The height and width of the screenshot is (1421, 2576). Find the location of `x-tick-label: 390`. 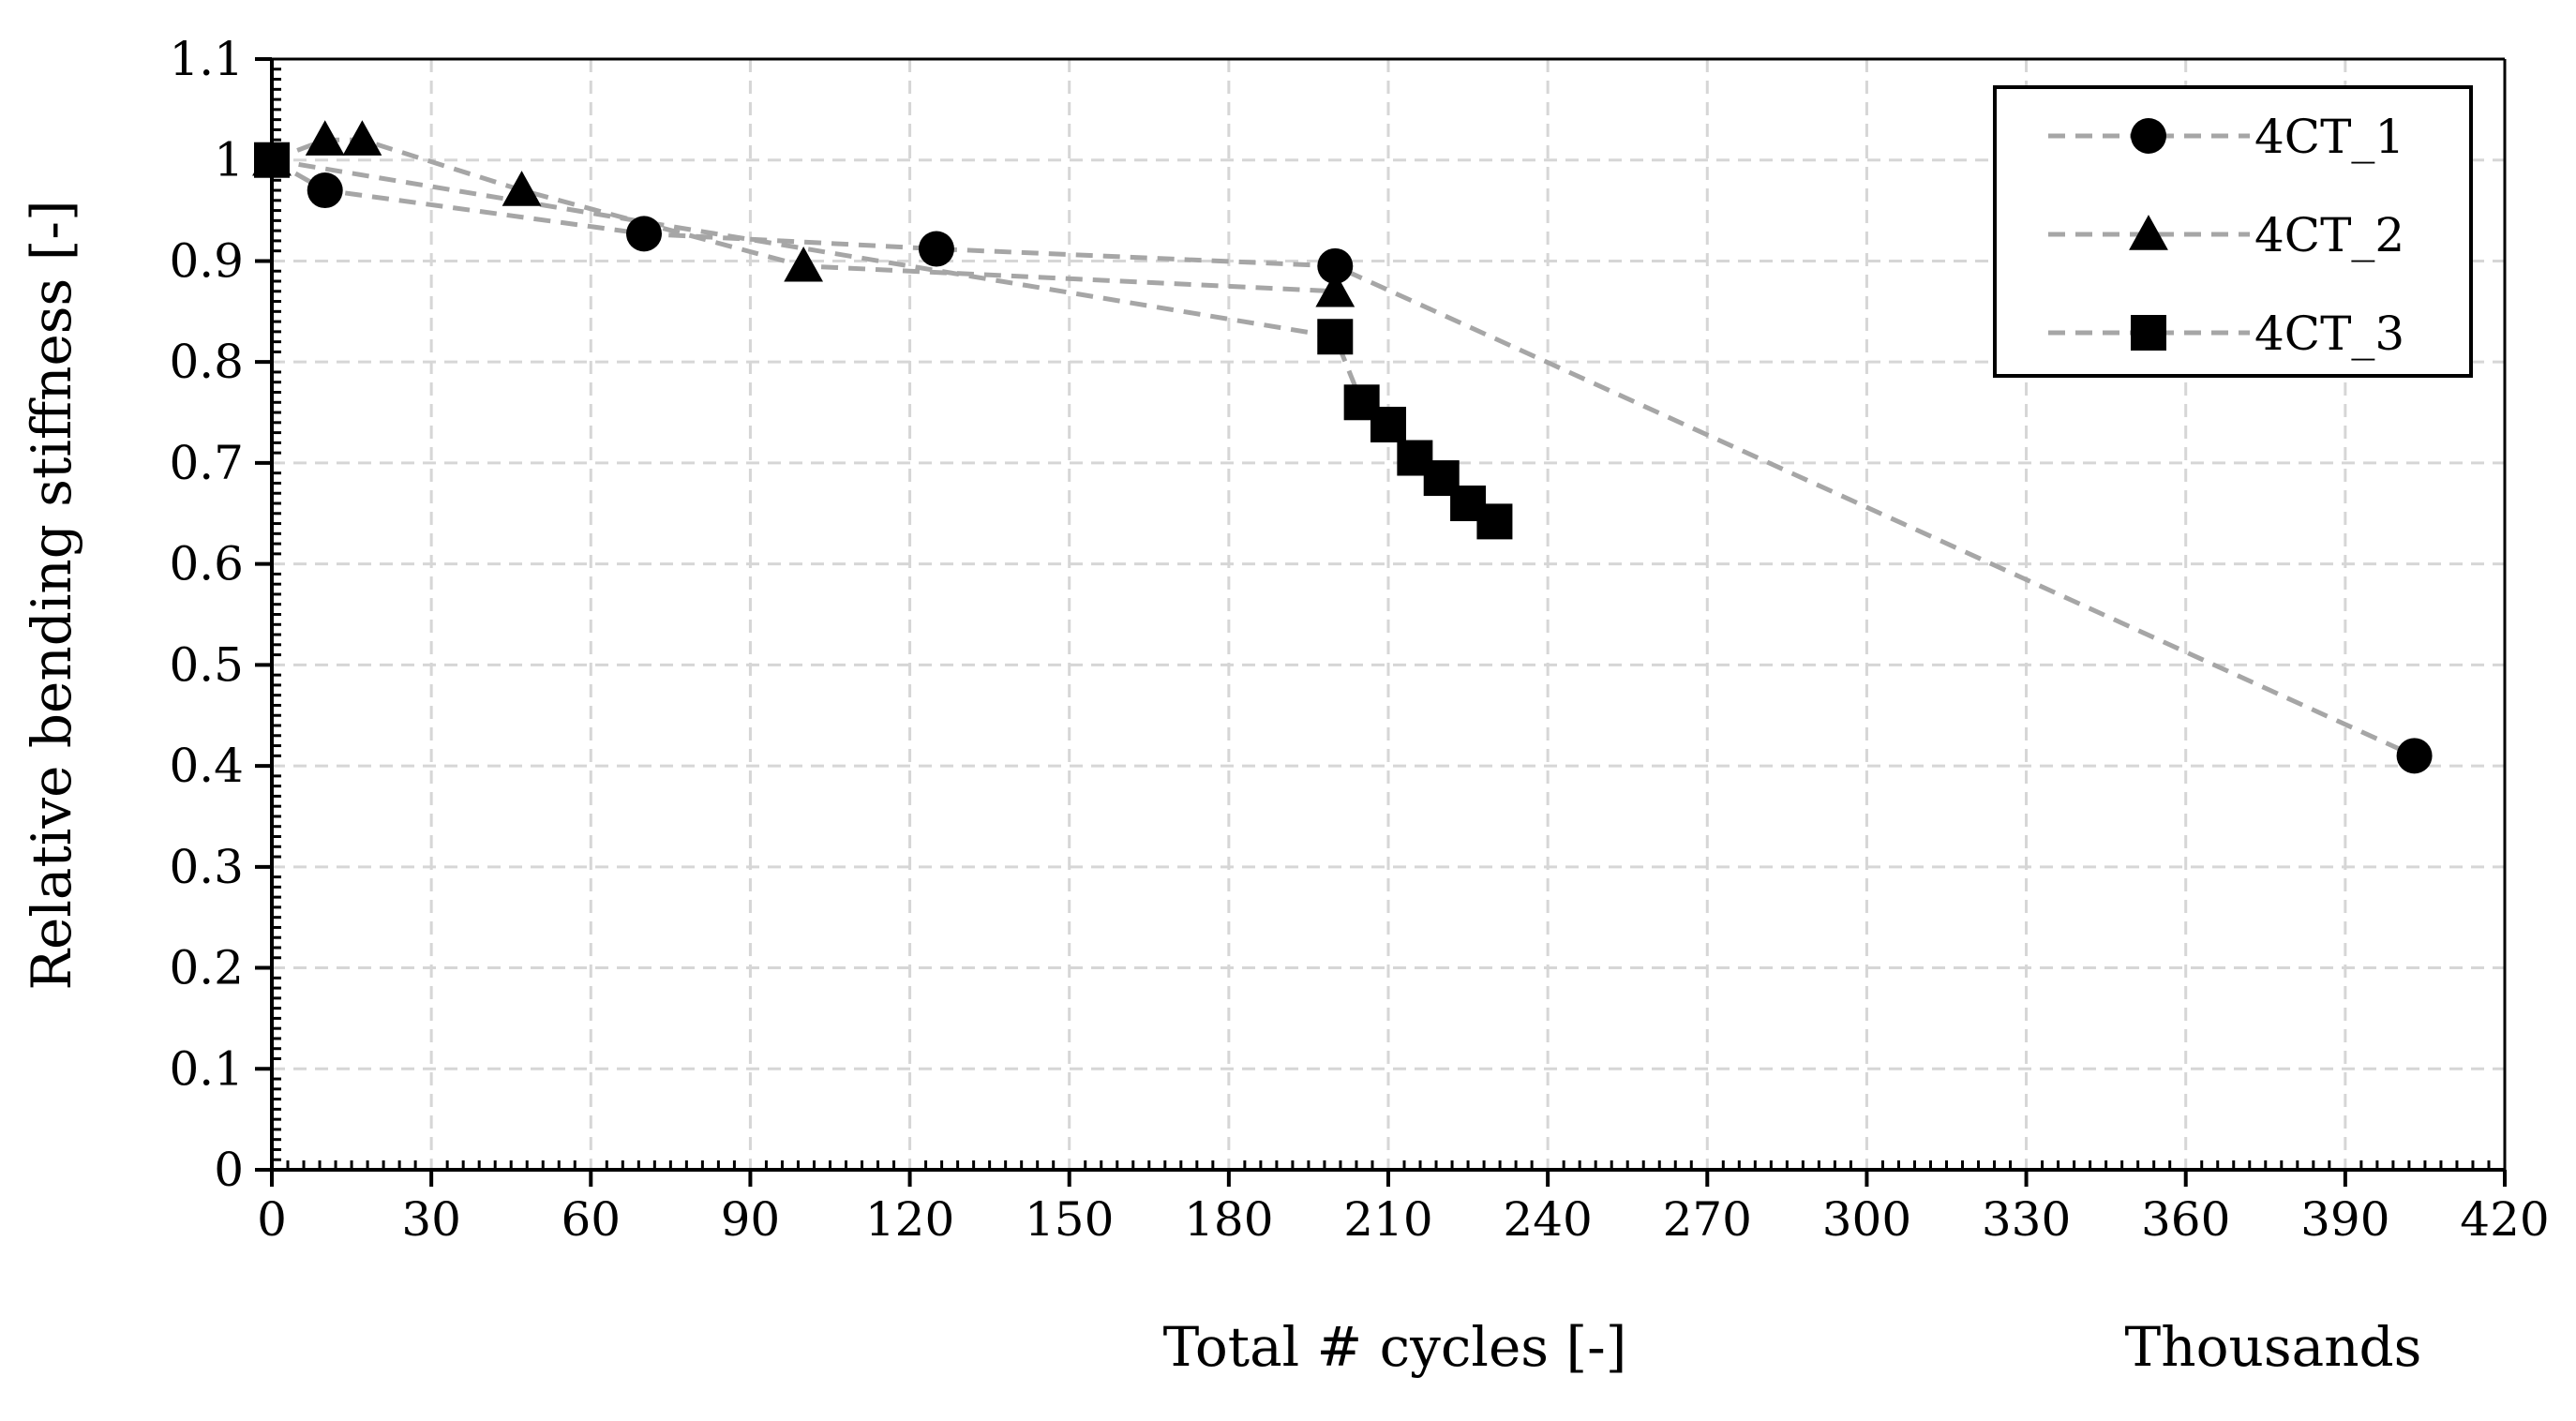

x-tick-label: 390 is located at coordinates (2344, 1219).